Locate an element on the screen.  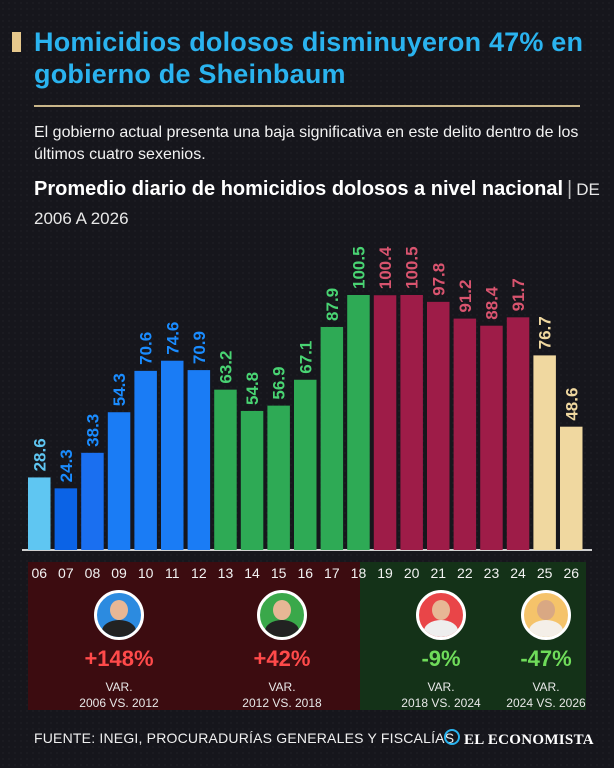
x-tick-16: 16 is located at coordinates (305, 573).